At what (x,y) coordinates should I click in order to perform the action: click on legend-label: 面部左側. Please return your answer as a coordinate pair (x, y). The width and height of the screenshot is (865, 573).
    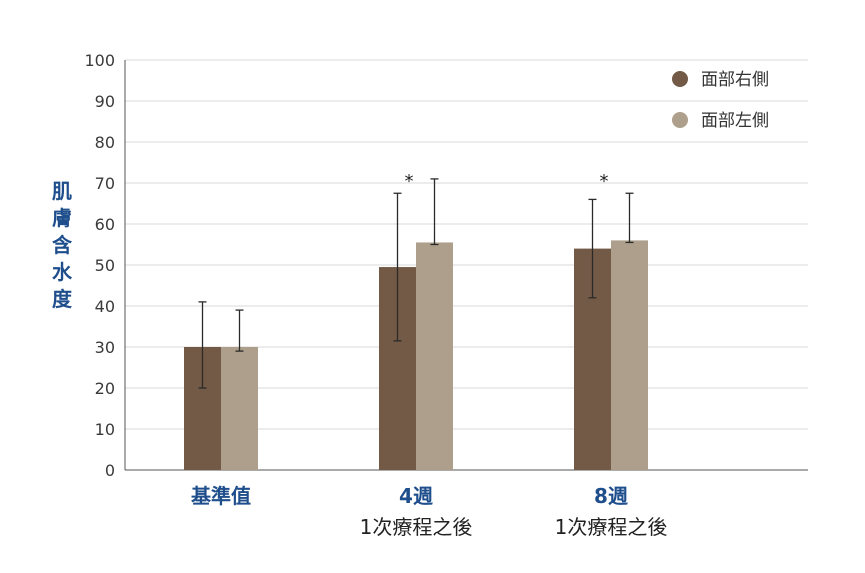
    Looking at the image, I should click on (735, 121).